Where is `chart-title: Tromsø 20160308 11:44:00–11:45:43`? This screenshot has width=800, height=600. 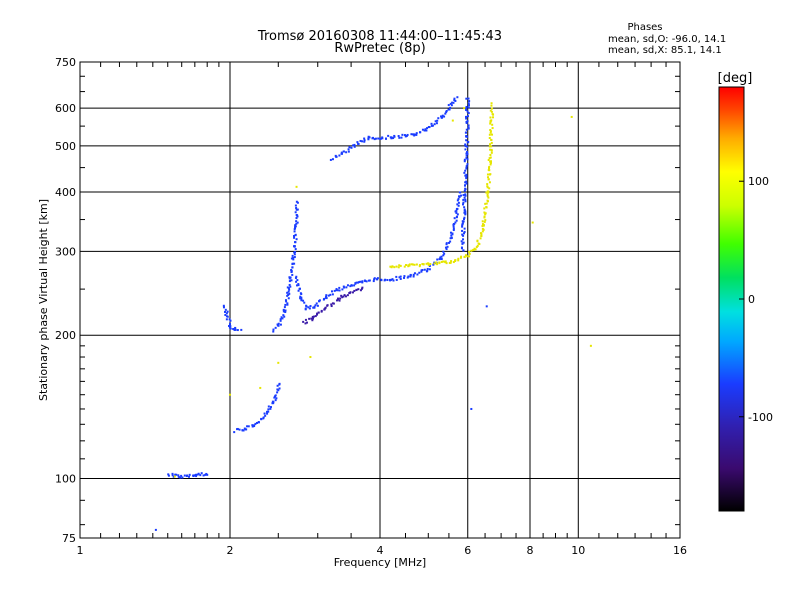
chart-title: Tromsø 20160308 11:44:00–11:45:43 is located at coordinates (379, 36).